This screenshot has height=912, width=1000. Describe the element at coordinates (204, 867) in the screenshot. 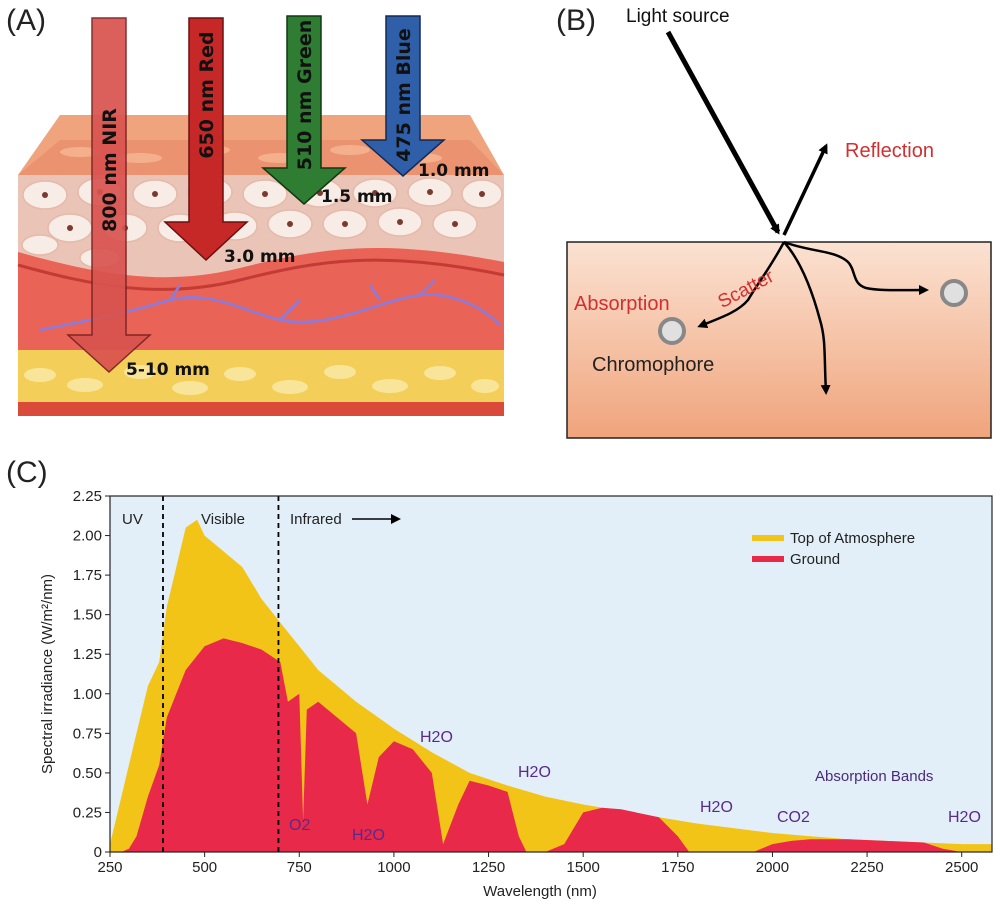

I see `x-tick-label: 500` at that location.